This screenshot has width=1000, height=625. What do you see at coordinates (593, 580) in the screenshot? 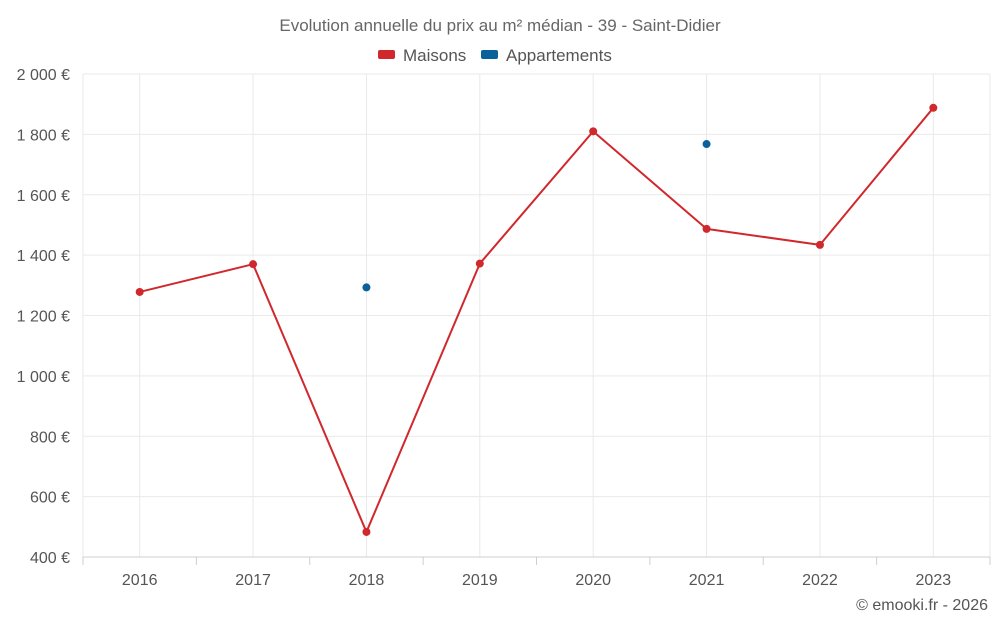
I see `x-tick-label: 2020` at bounding box center [593, 580].